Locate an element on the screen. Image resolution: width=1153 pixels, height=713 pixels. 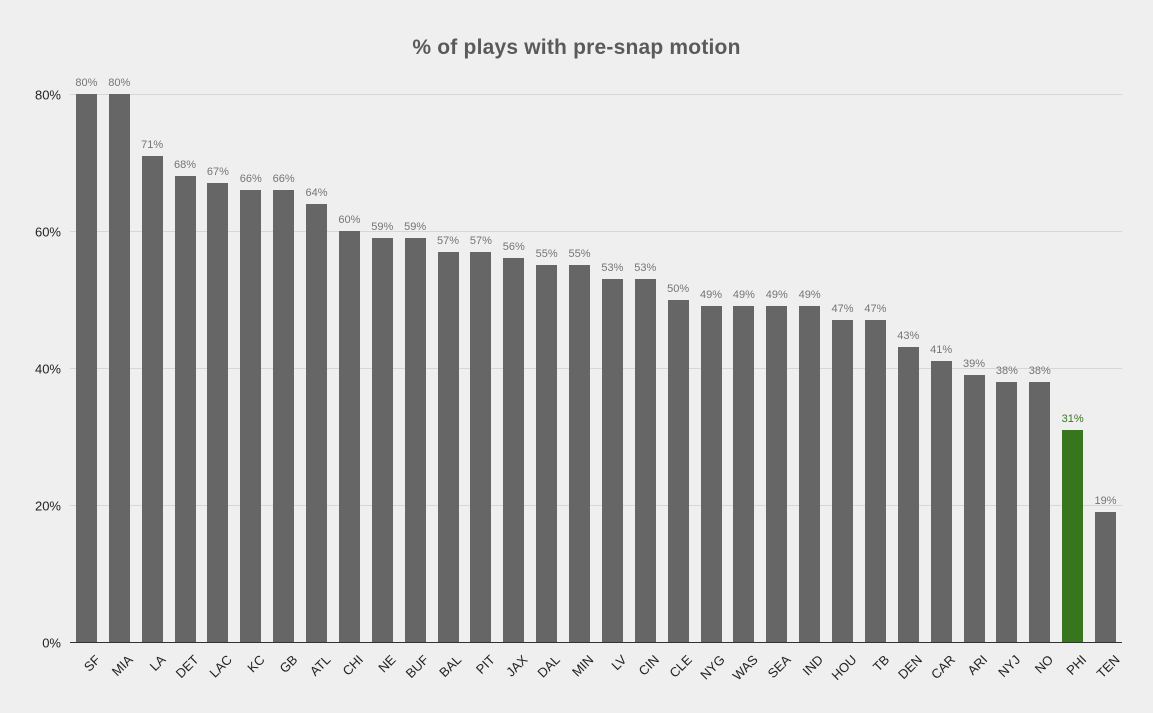
bar-lac is located at coordinates (218, 412).